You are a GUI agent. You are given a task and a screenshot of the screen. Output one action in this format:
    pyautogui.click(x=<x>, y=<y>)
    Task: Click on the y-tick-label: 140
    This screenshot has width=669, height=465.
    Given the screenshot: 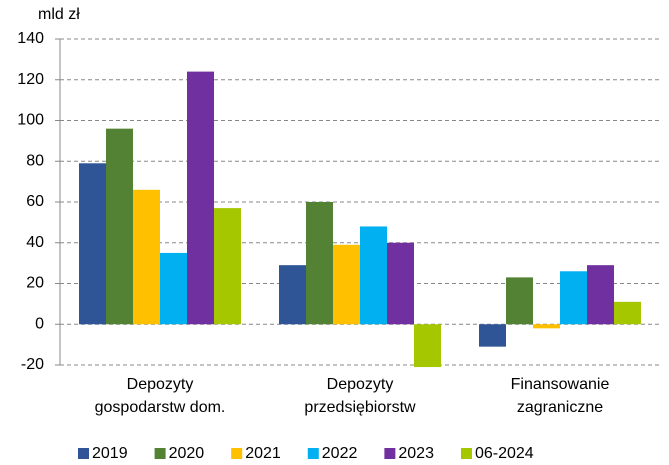 What is the action you would take?
    pyautogui.click(x=30, y=38)
    